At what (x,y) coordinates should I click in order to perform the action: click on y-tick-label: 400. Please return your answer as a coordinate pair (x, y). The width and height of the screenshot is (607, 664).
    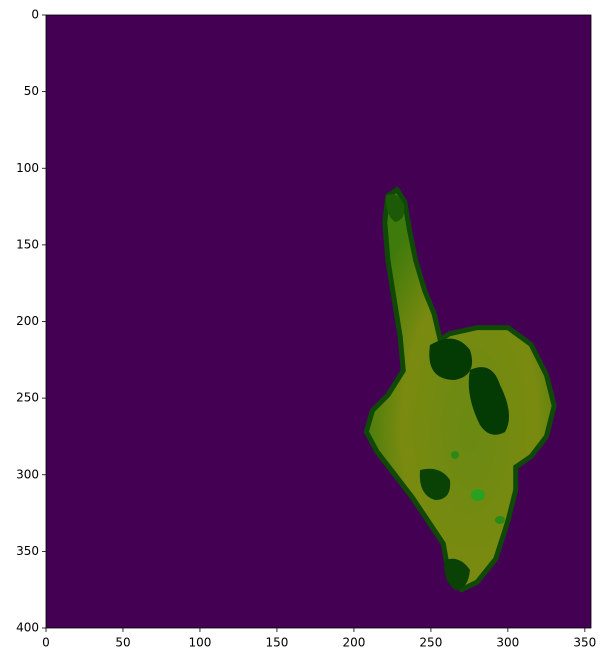
    Looking at the image, I should click on (27, 628).